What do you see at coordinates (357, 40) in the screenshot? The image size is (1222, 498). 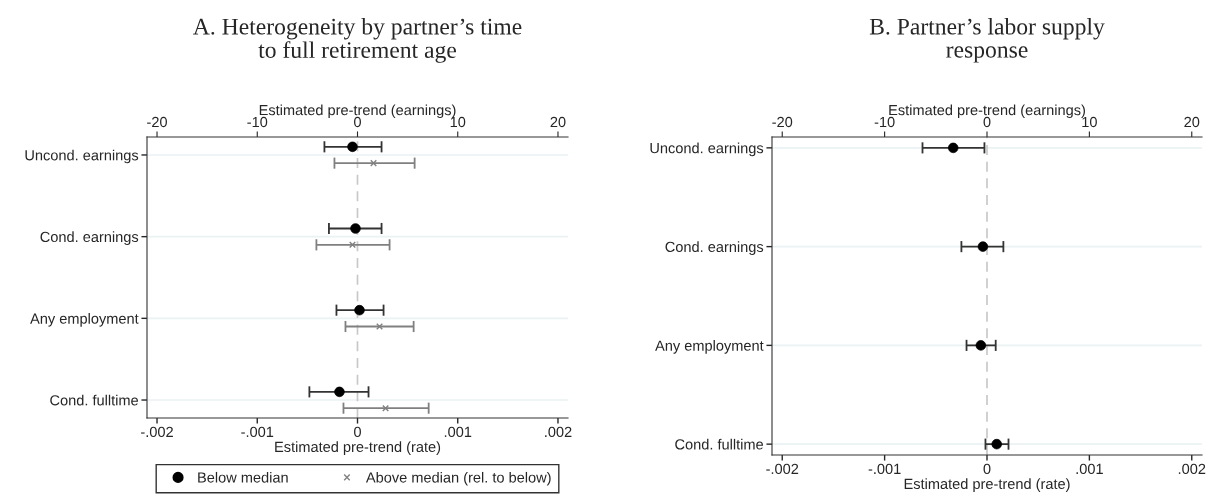 I see `chart-title: A. Heterogeneity by partner’s time to full retirement age` at bounding box center [357, 40].